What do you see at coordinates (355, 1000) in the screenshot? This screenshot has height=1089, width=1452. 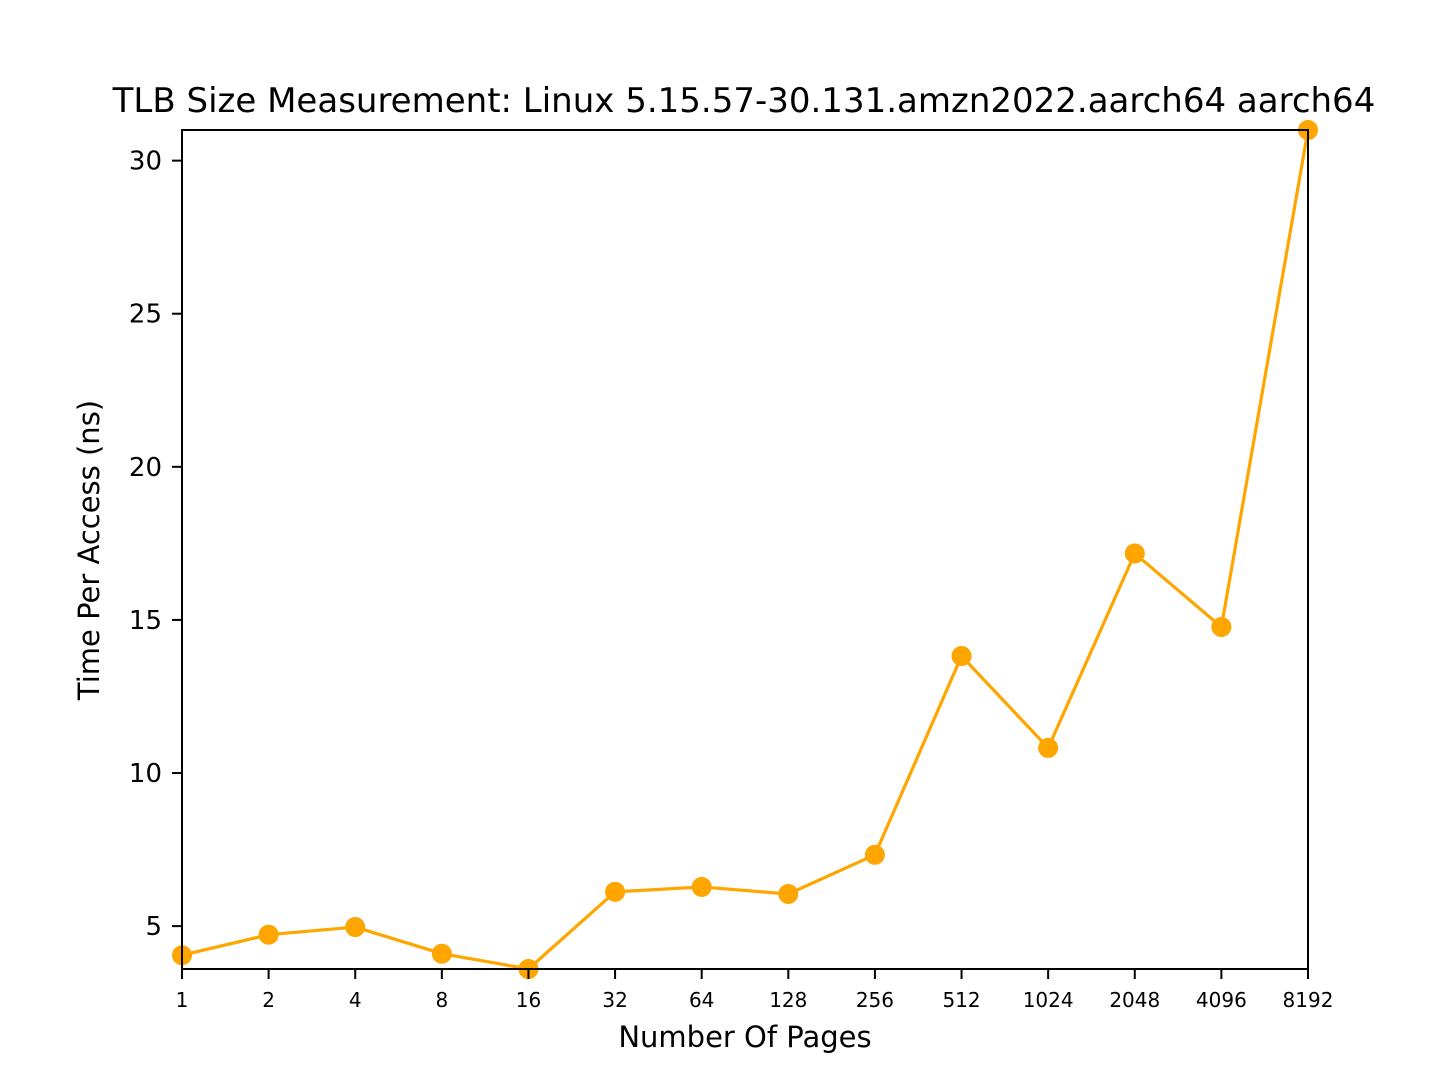 I see `x-tick-label: 4` at bounding box center [355, 1000].